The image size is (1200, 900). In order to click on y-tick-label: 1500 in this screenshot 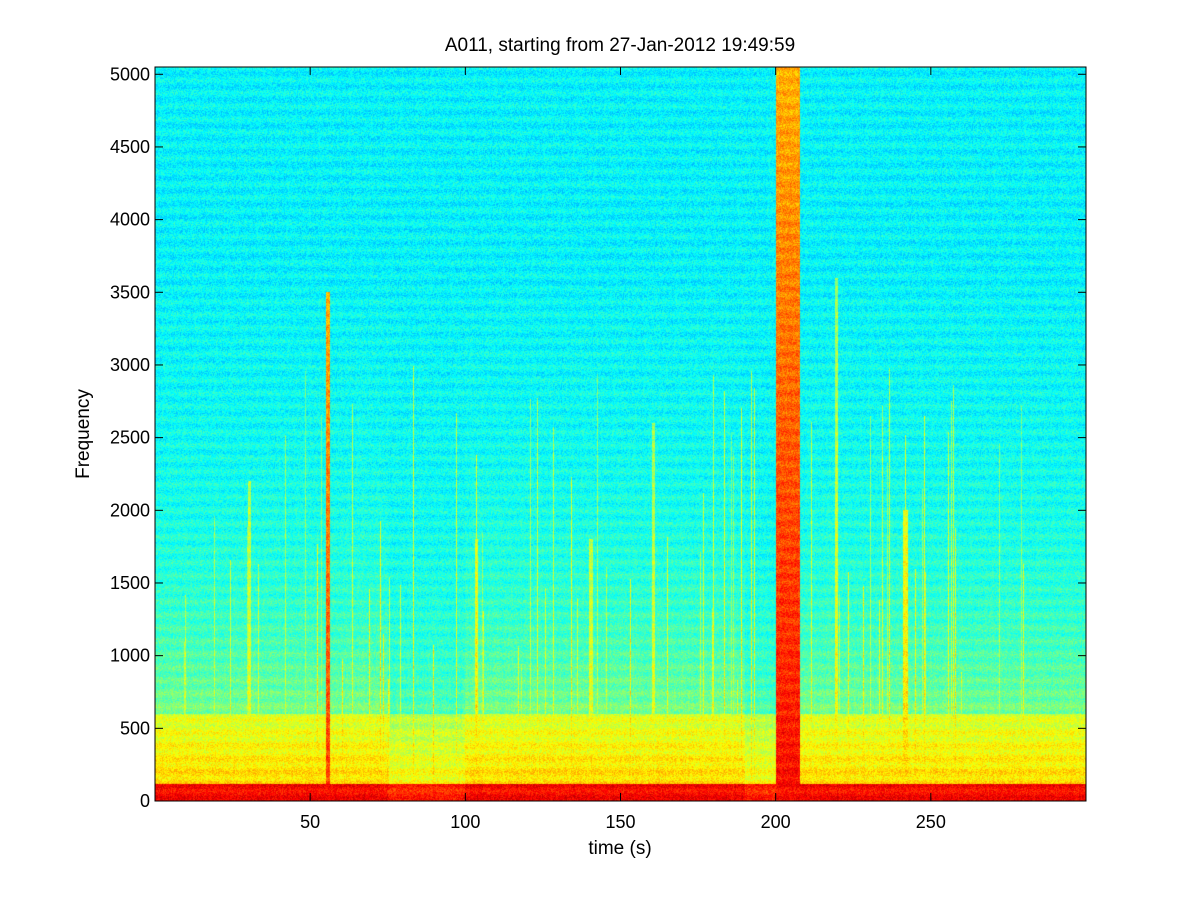, I will do `click(130, 583)`.